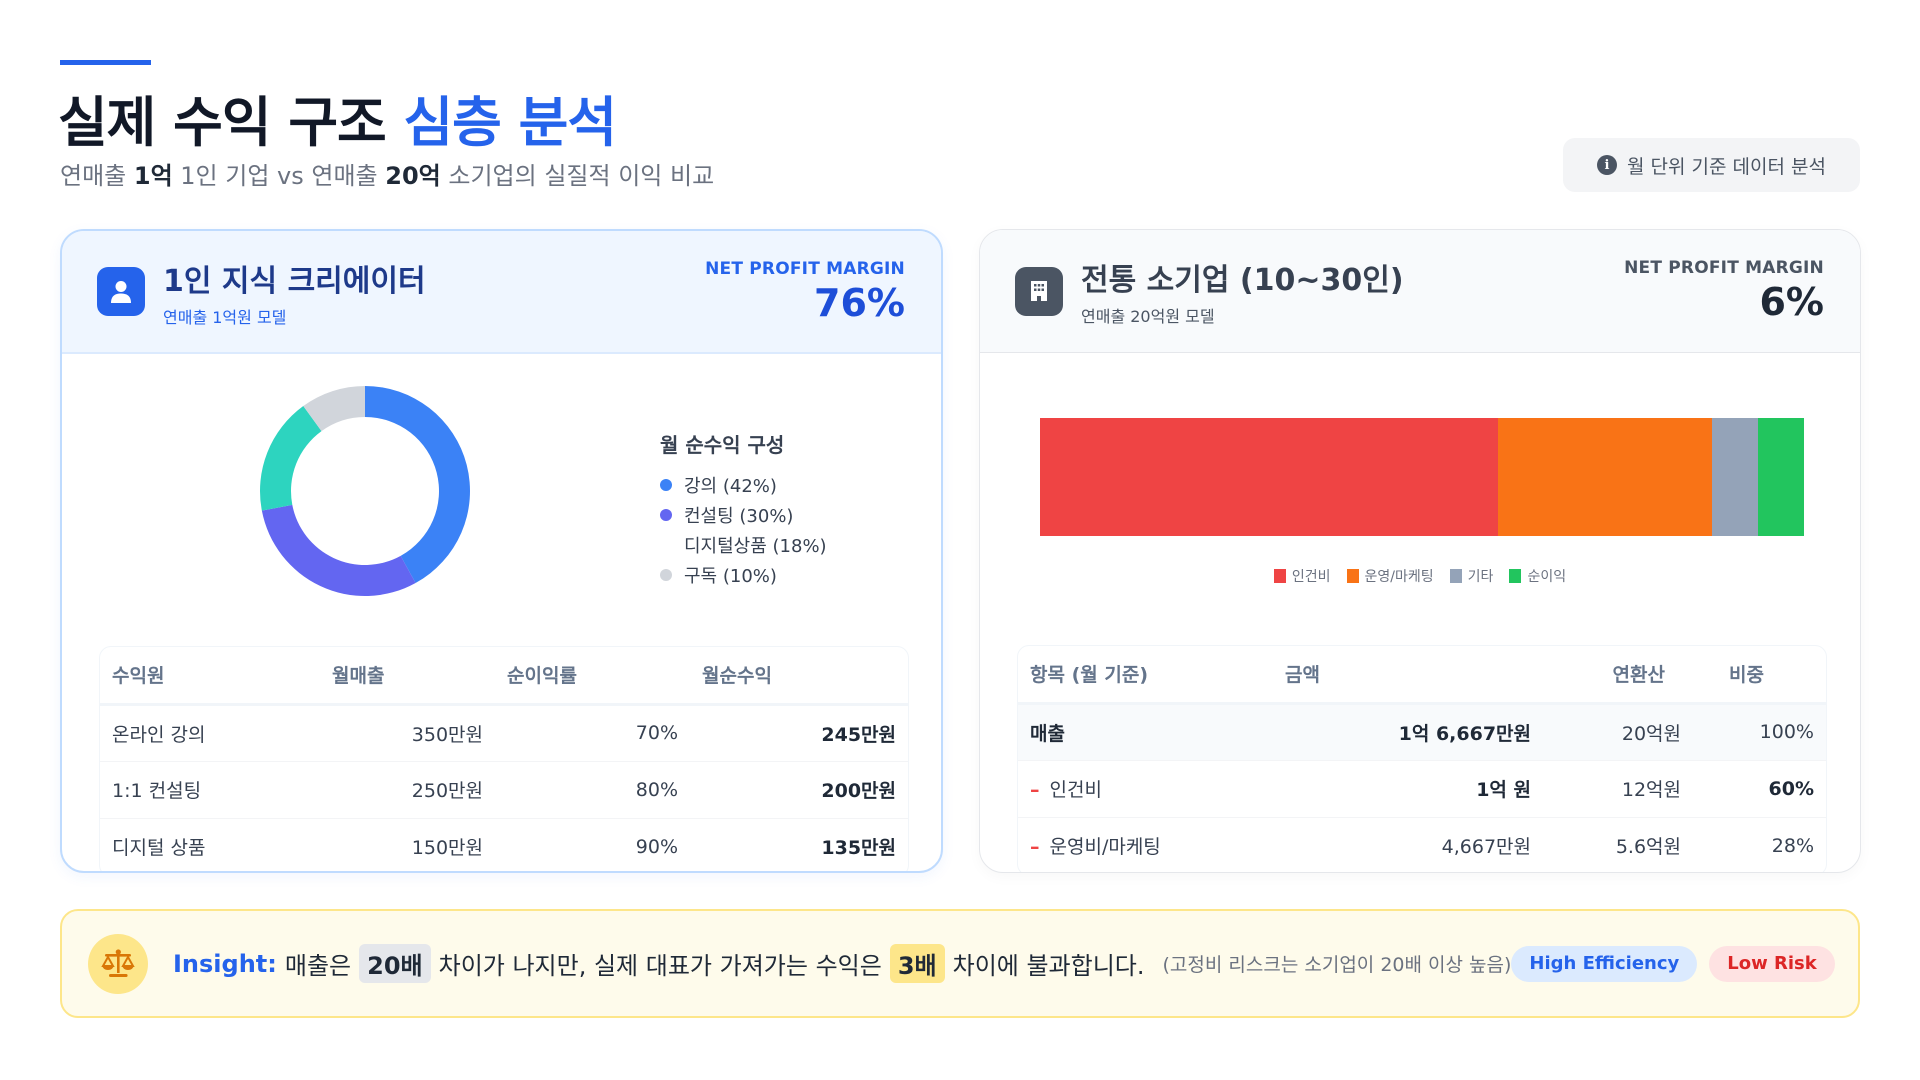 The height and width of the screenshot is (1080, 1920). What do you see at coordinates (799, 733) in the screenshot?
I see `cell-net-profit: 245만원` at bounding box center [799, 733].